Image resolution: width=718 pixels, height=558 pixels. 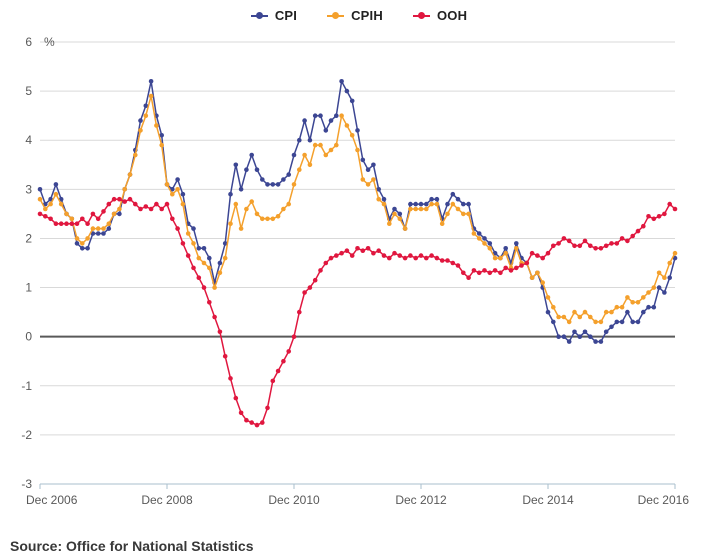 What do you see at coordinates (49, 42) in the screenshot?
I see `y-axis-unit-label: %` at bounding box center [49, 42].